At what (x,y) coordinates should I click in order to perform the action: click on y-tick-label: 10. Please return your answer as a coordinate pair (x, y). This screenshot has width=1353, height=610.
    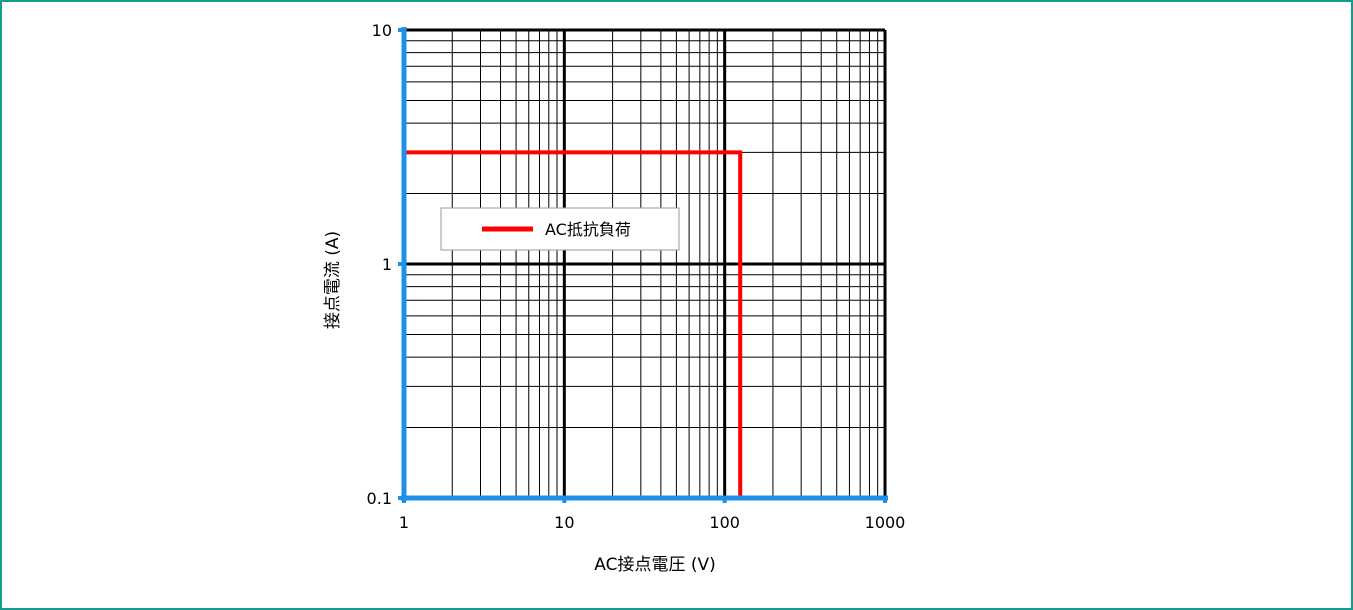
    Looking at the image, I should click on (382, 30).